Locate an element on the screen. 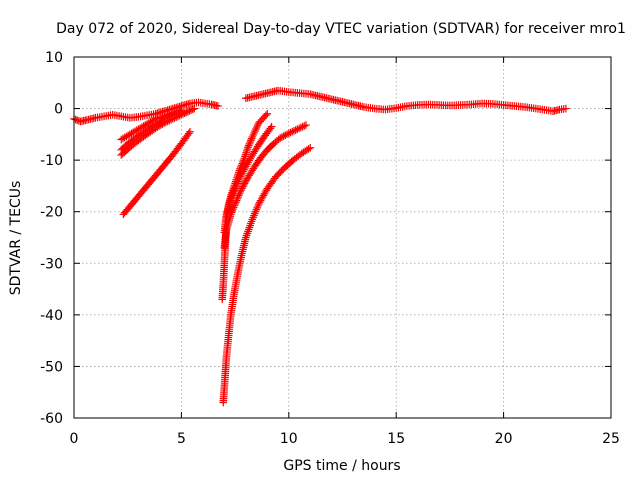 Image resolution: width=640 pixels, height=480 pixels. y-tick-label: -40 is located at coordinates (51, 316).